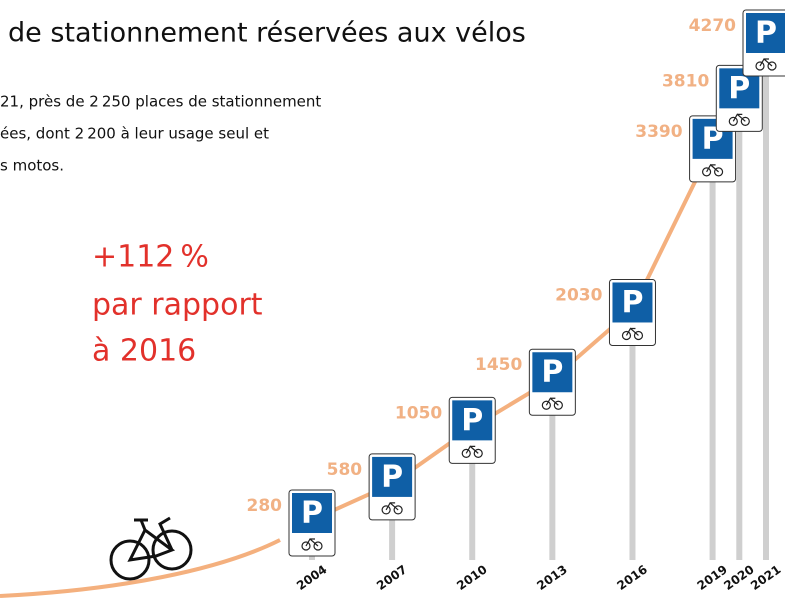 Image resolution: width=785 pixels, height=598 pixels. I want to click on bicycle-icon, so click(151, 548).